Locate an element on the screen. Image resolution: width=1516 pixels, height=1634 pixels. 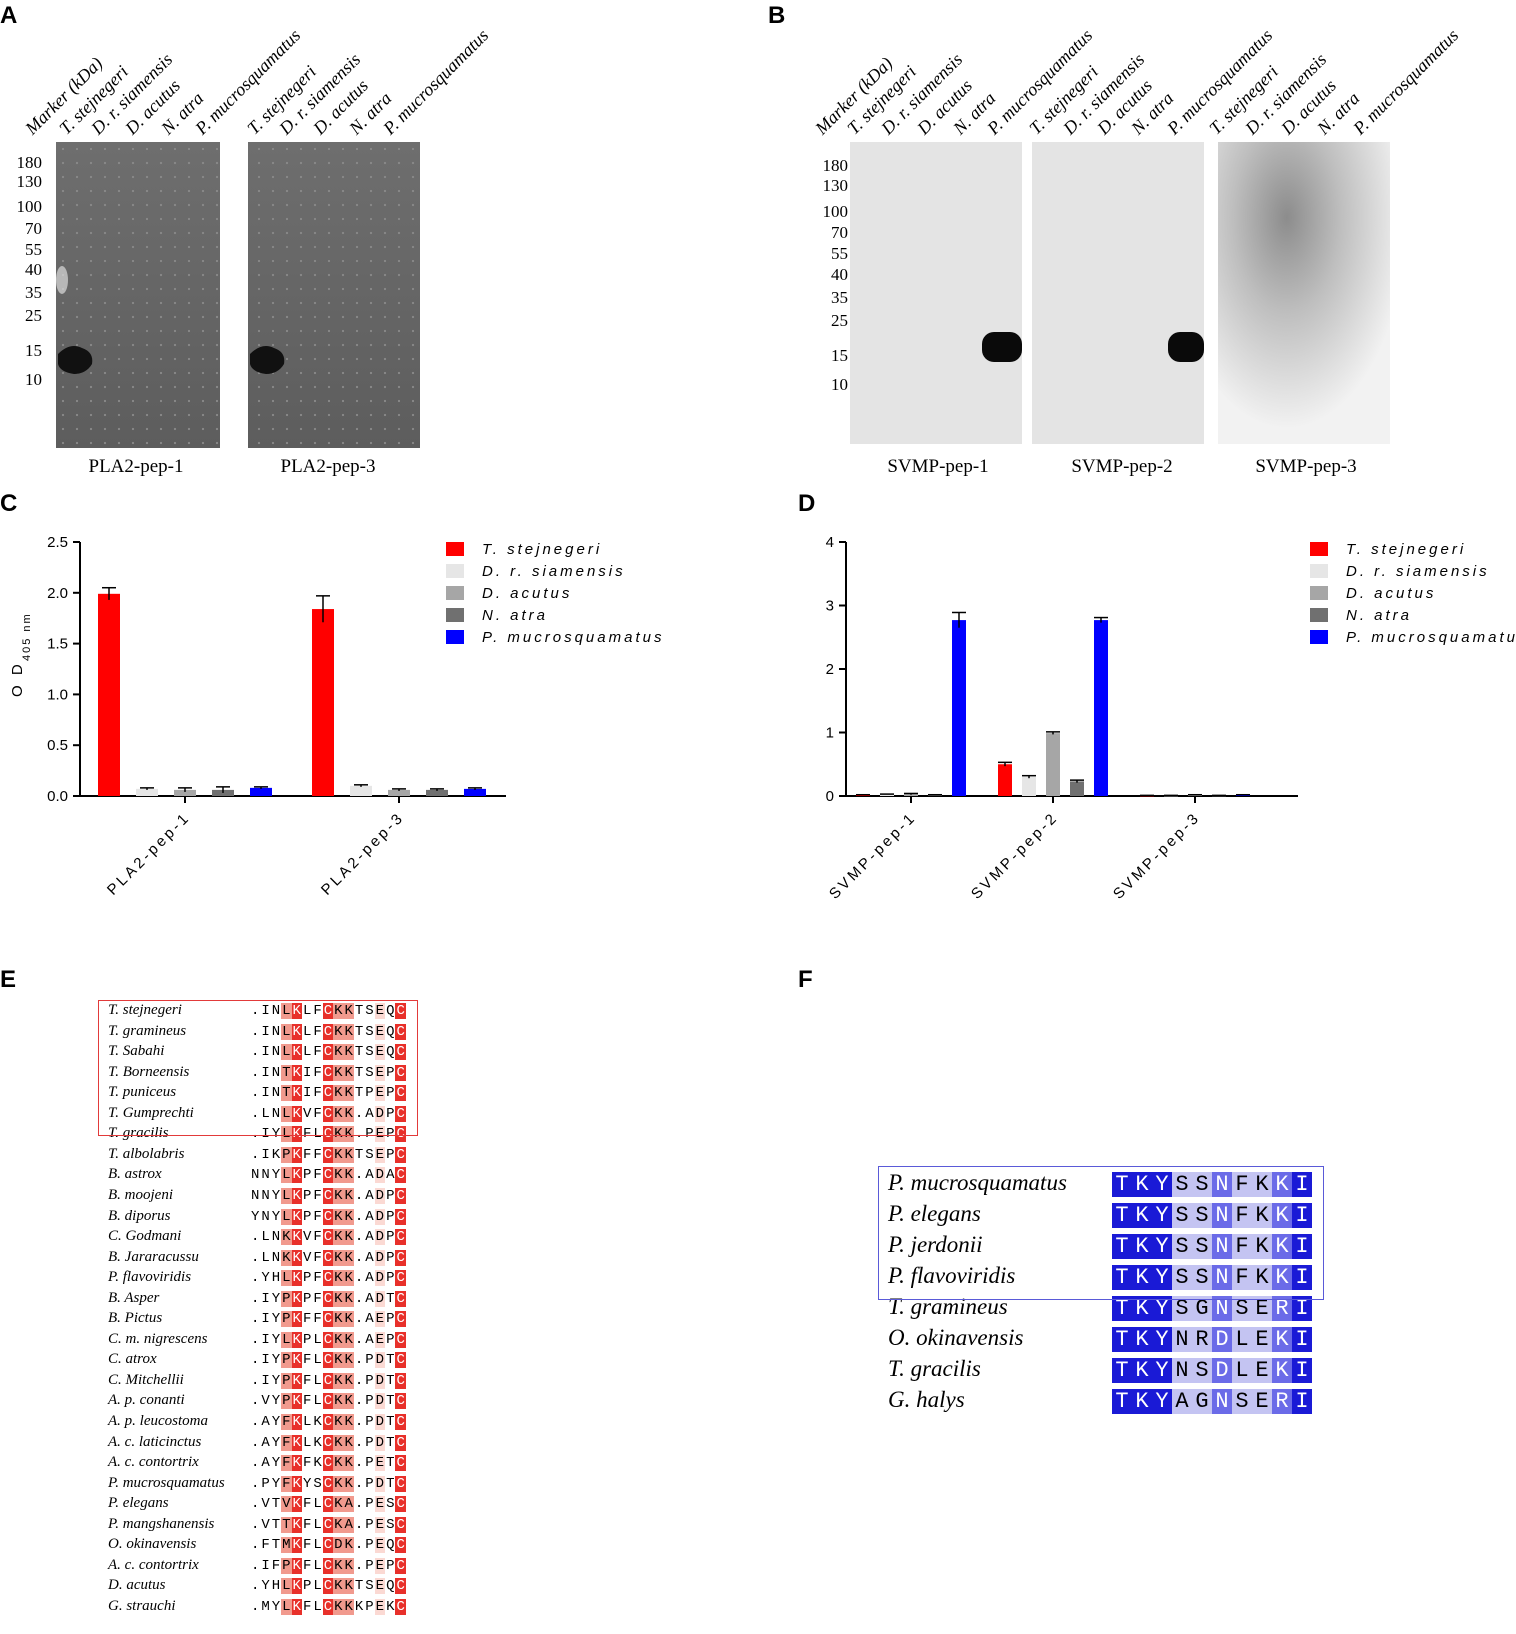
y-tick-label: 4 is located at coordinates (830, 542).